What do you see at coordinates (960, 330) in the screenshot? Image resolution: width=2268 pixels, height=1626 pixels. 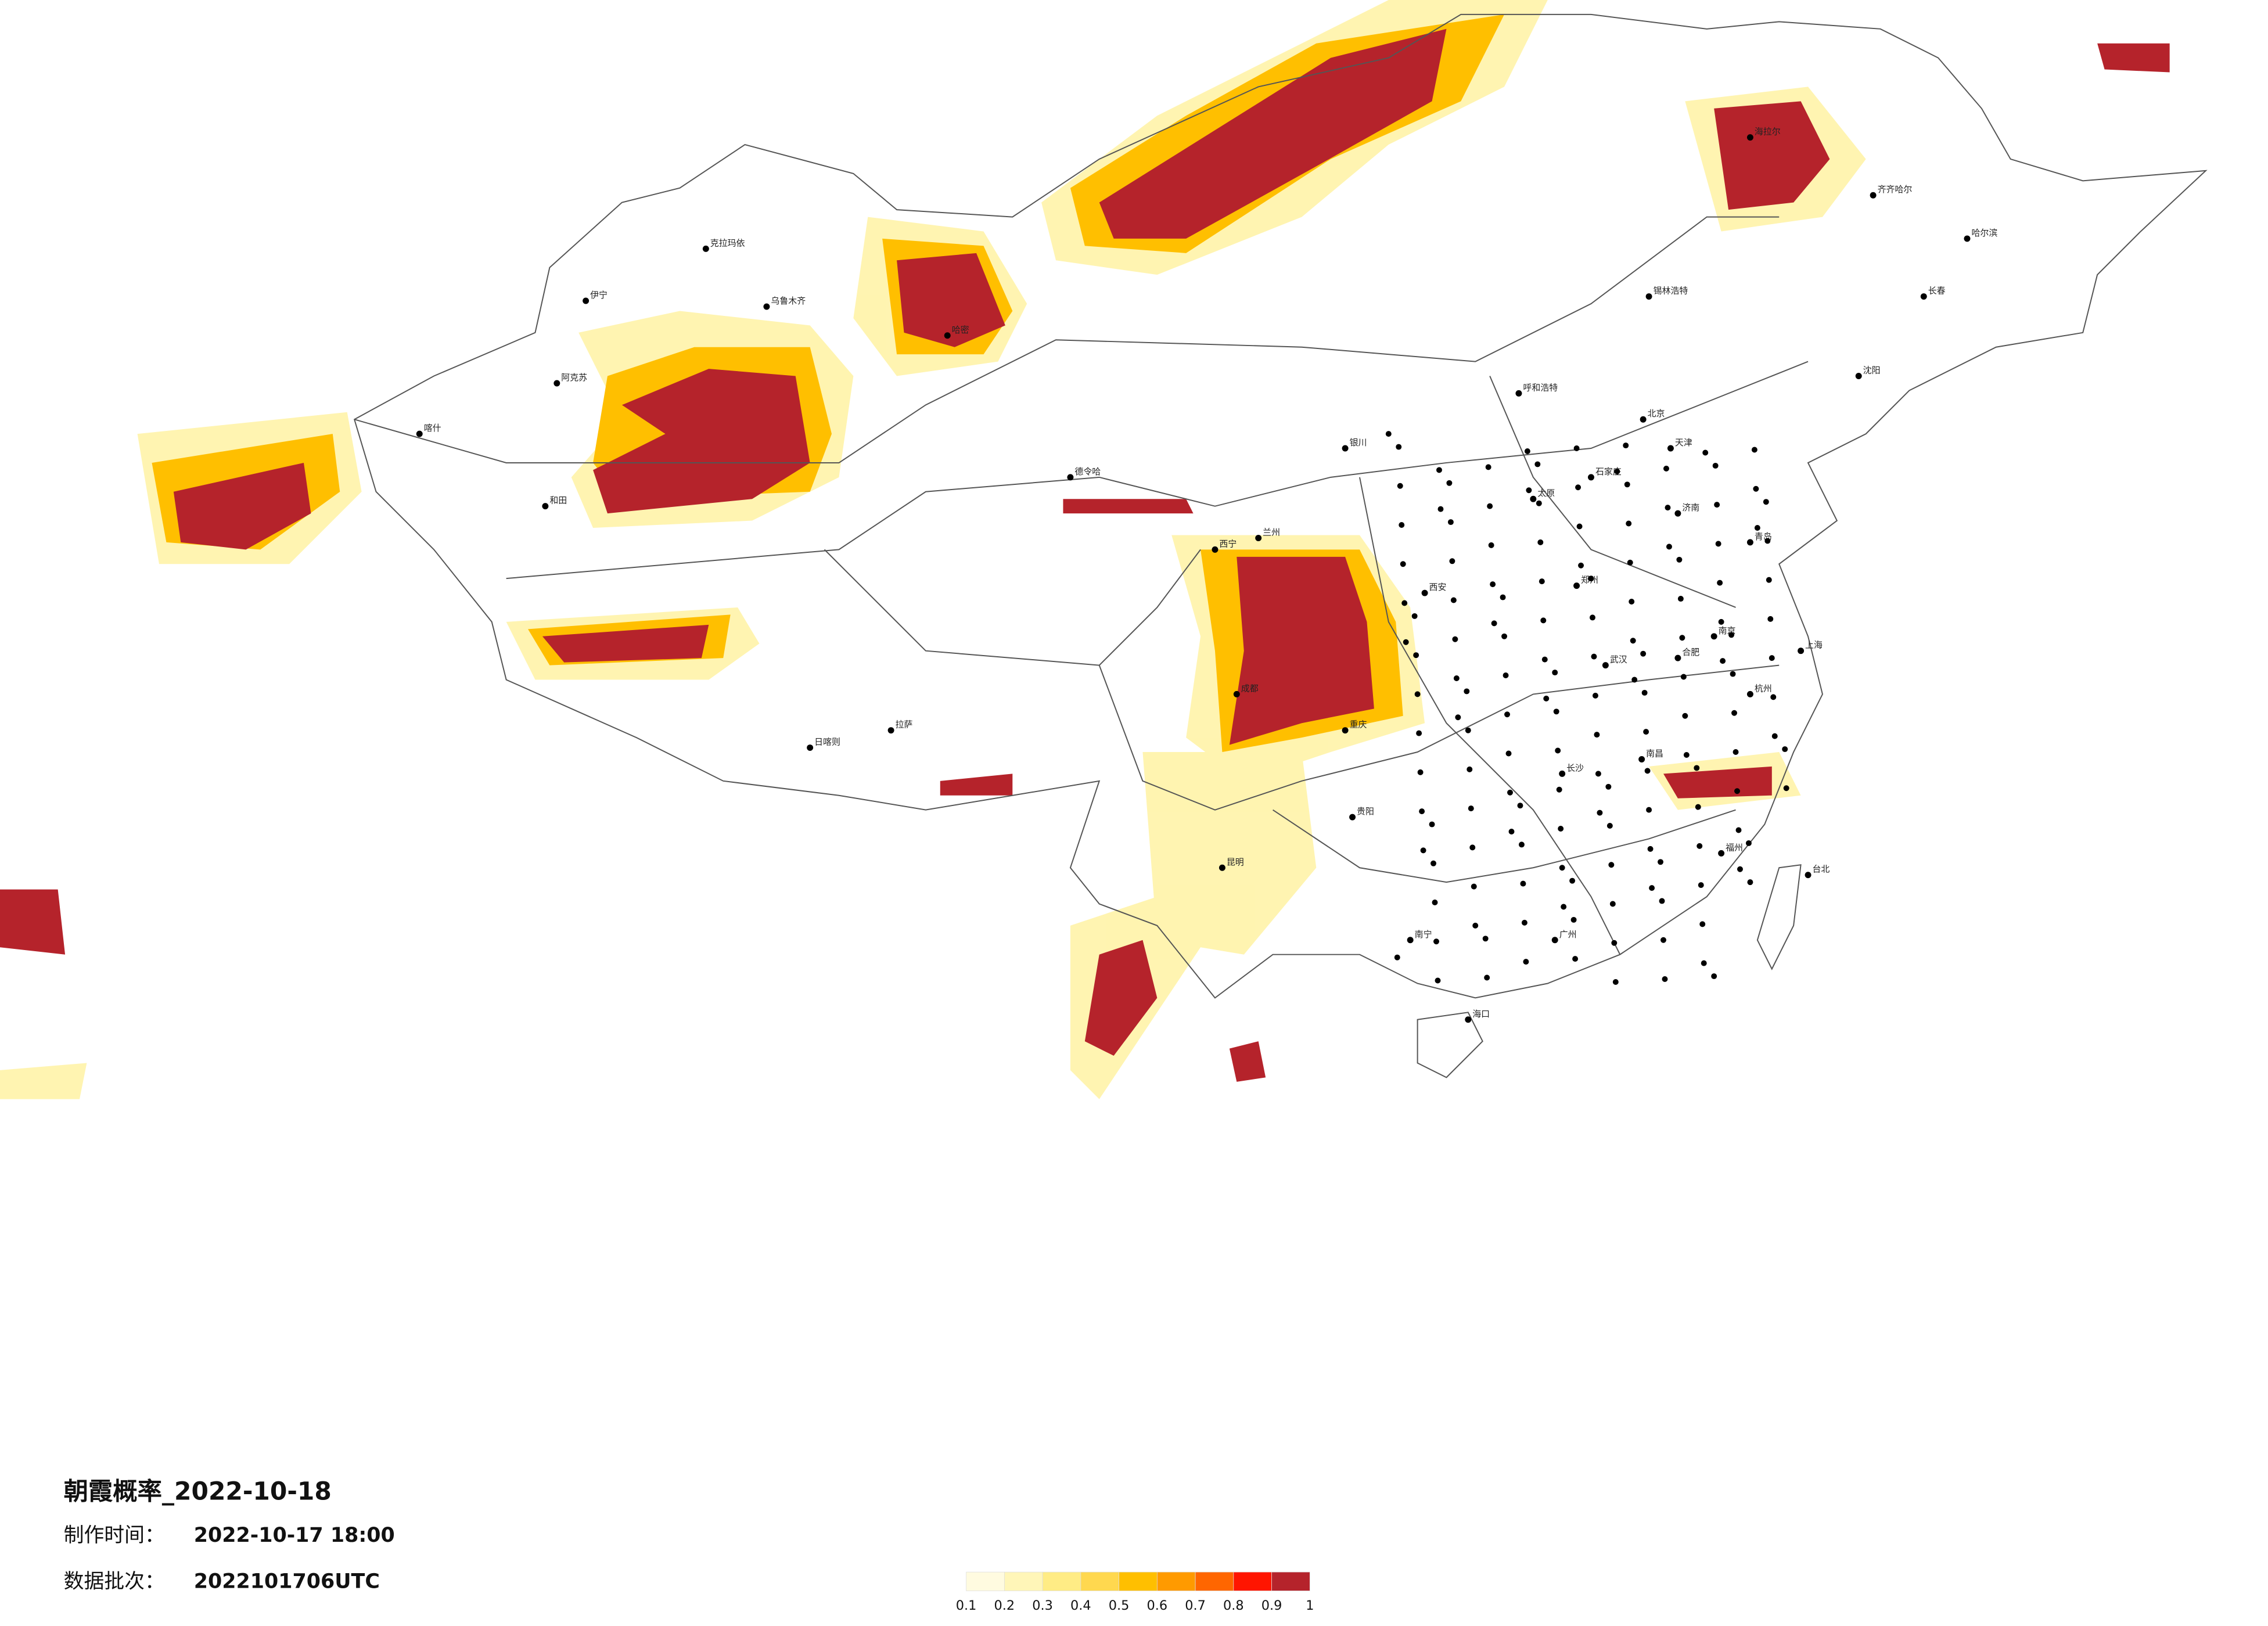 I see `city-label: 哈密` at bounding box center [960, 330].